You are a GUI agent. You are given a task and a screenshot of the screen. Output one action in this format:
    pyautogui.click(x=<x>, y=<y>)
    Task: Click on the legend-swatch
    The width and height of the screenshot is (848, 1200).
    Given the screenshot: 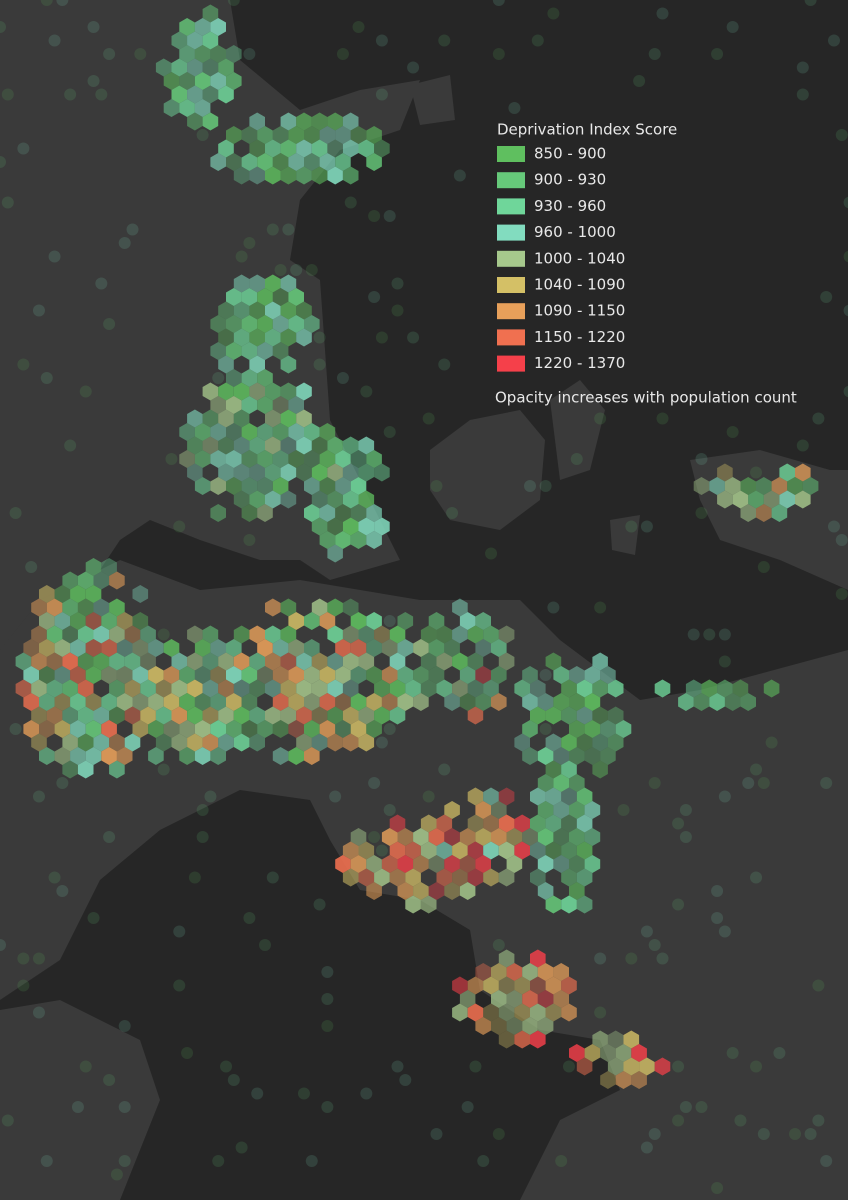 What is the action you would take?
    pyautogui.click(x=511, y=337)
    